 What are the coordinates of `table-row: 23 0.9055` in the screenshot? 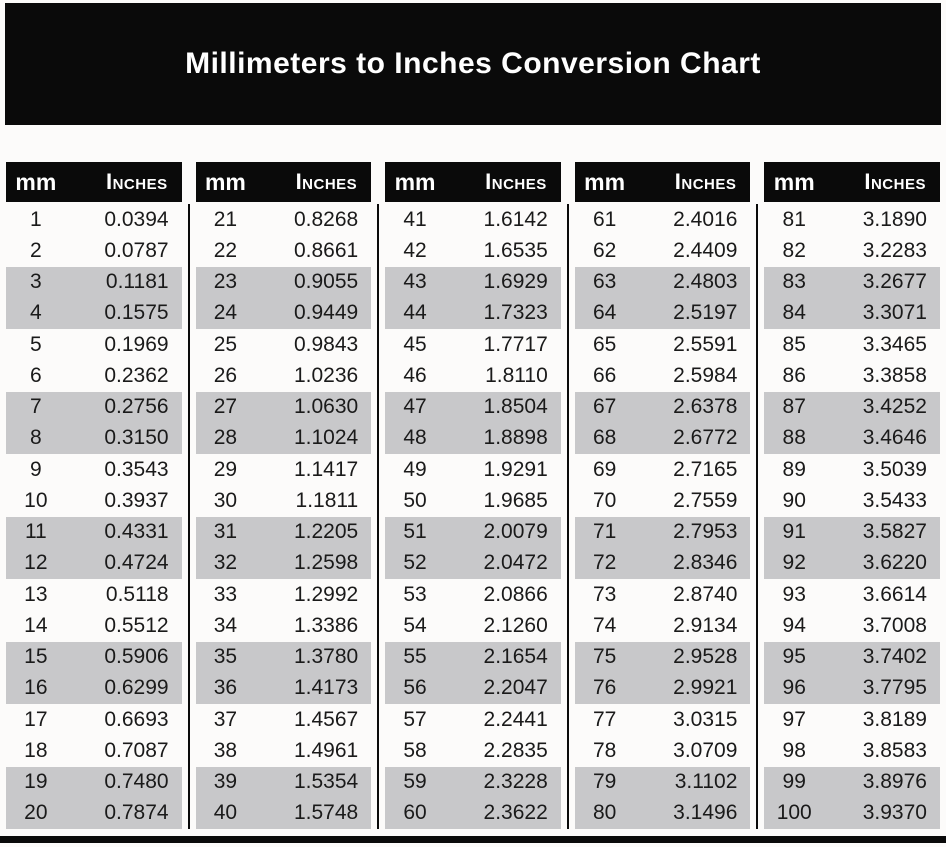 It's located at (283, 282).